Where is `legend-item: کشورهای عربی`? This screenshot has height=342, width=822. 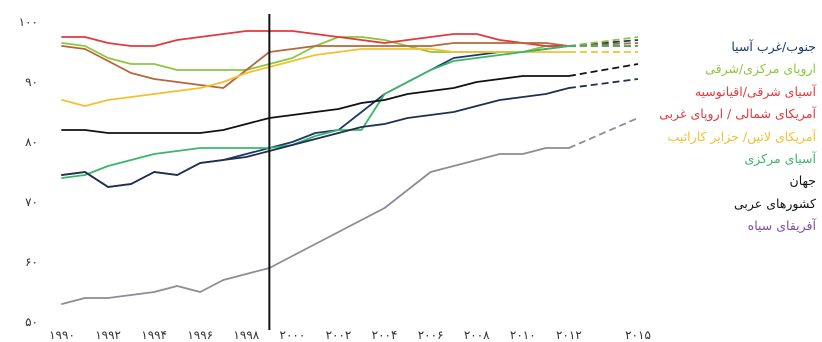 legend-item: کشورهای عربی is located at coordinates (774, 203).